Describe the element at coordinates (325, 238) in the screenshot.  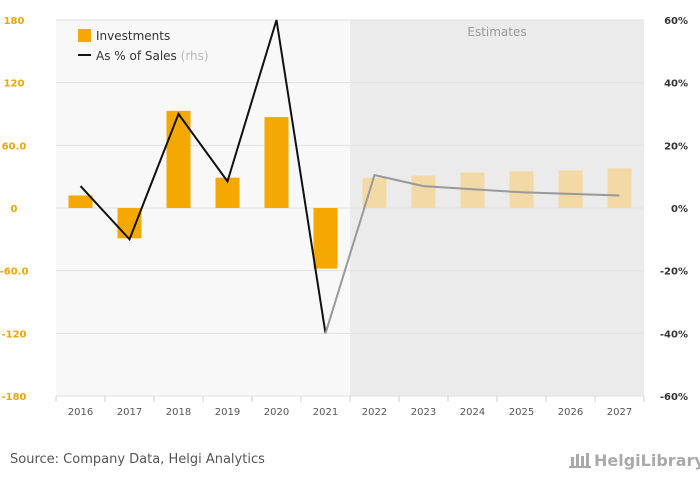
I see `bar-2021` at that location.